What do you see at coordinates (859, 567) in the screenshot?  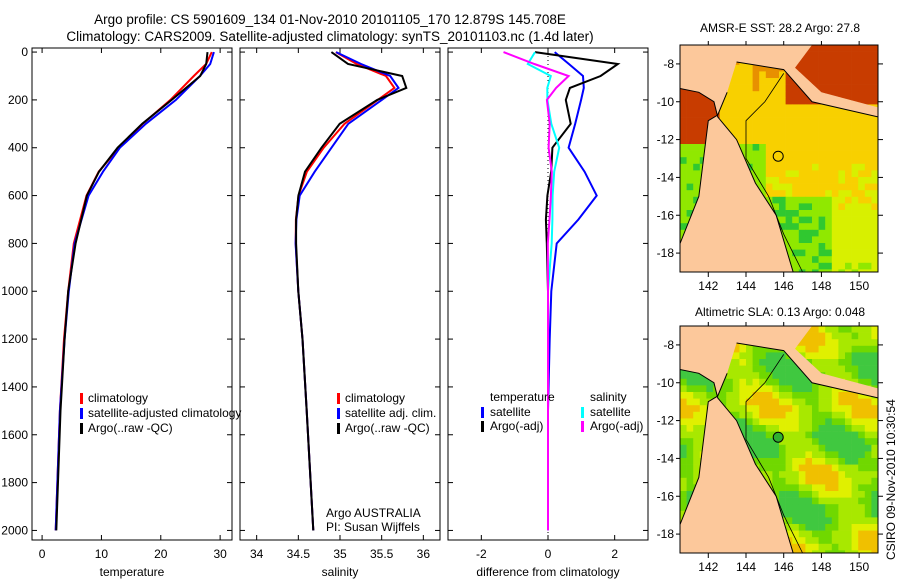 I see `x-tick-label: 150` at bounding box center [859, 567].